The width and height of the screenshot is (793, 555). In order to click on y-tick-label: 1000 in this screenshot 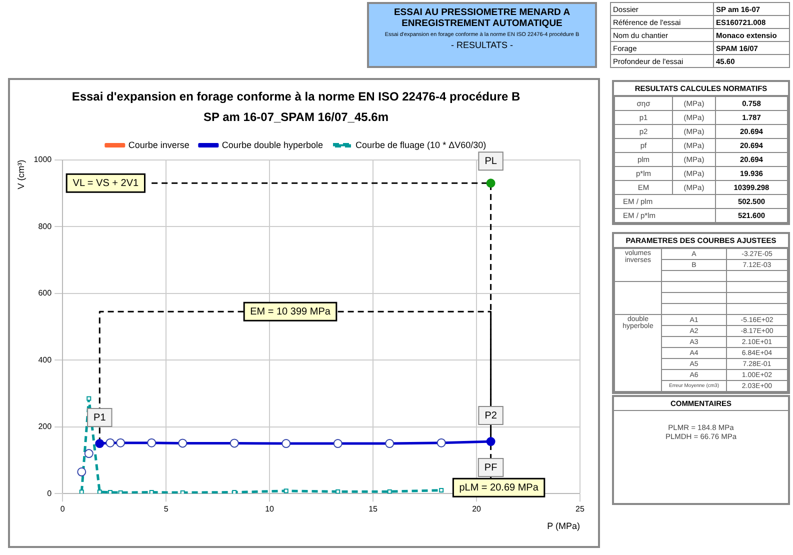, I will do `click(43, 159)`.